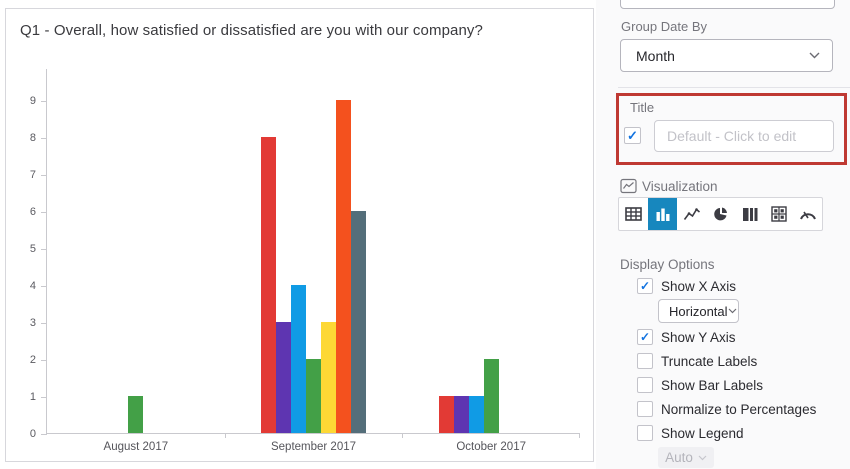 The width and height of the screenshot is (850, 469). Describe the element at coordinates (32, 249) in the screenshot. I see `y-axis-tick-label: 5` at that location.